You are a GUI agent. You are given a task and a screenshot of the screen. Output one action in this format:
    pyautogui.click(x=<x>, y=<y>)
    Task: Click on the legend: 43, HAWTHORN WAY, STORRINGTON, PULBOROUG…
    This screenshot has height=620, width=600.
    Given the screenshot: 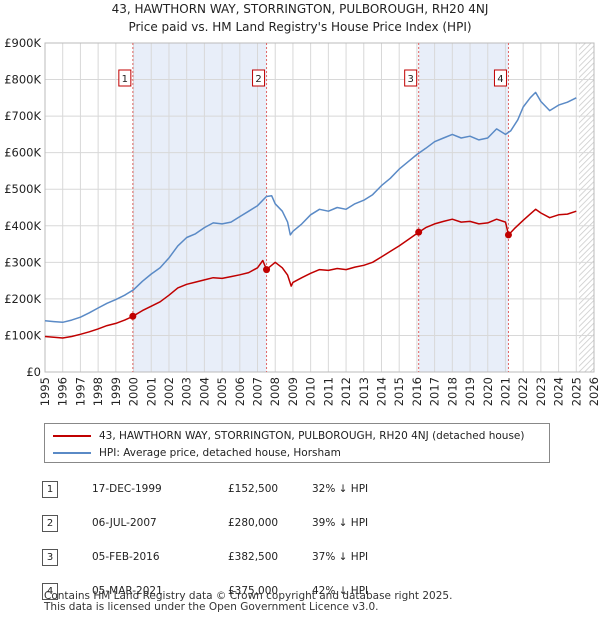 What is the action you would take?
    pyautogui.click(x=297, y=443)
    